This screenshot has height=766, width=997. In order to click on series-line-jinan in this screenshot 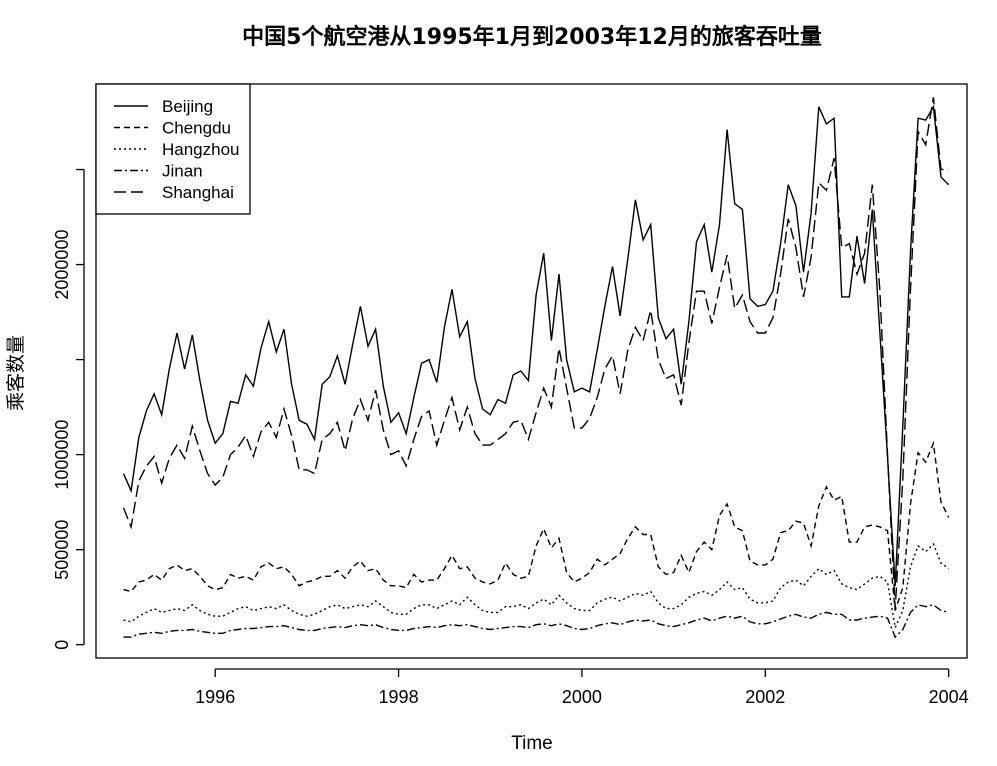, I will do `click(536, 621)`.